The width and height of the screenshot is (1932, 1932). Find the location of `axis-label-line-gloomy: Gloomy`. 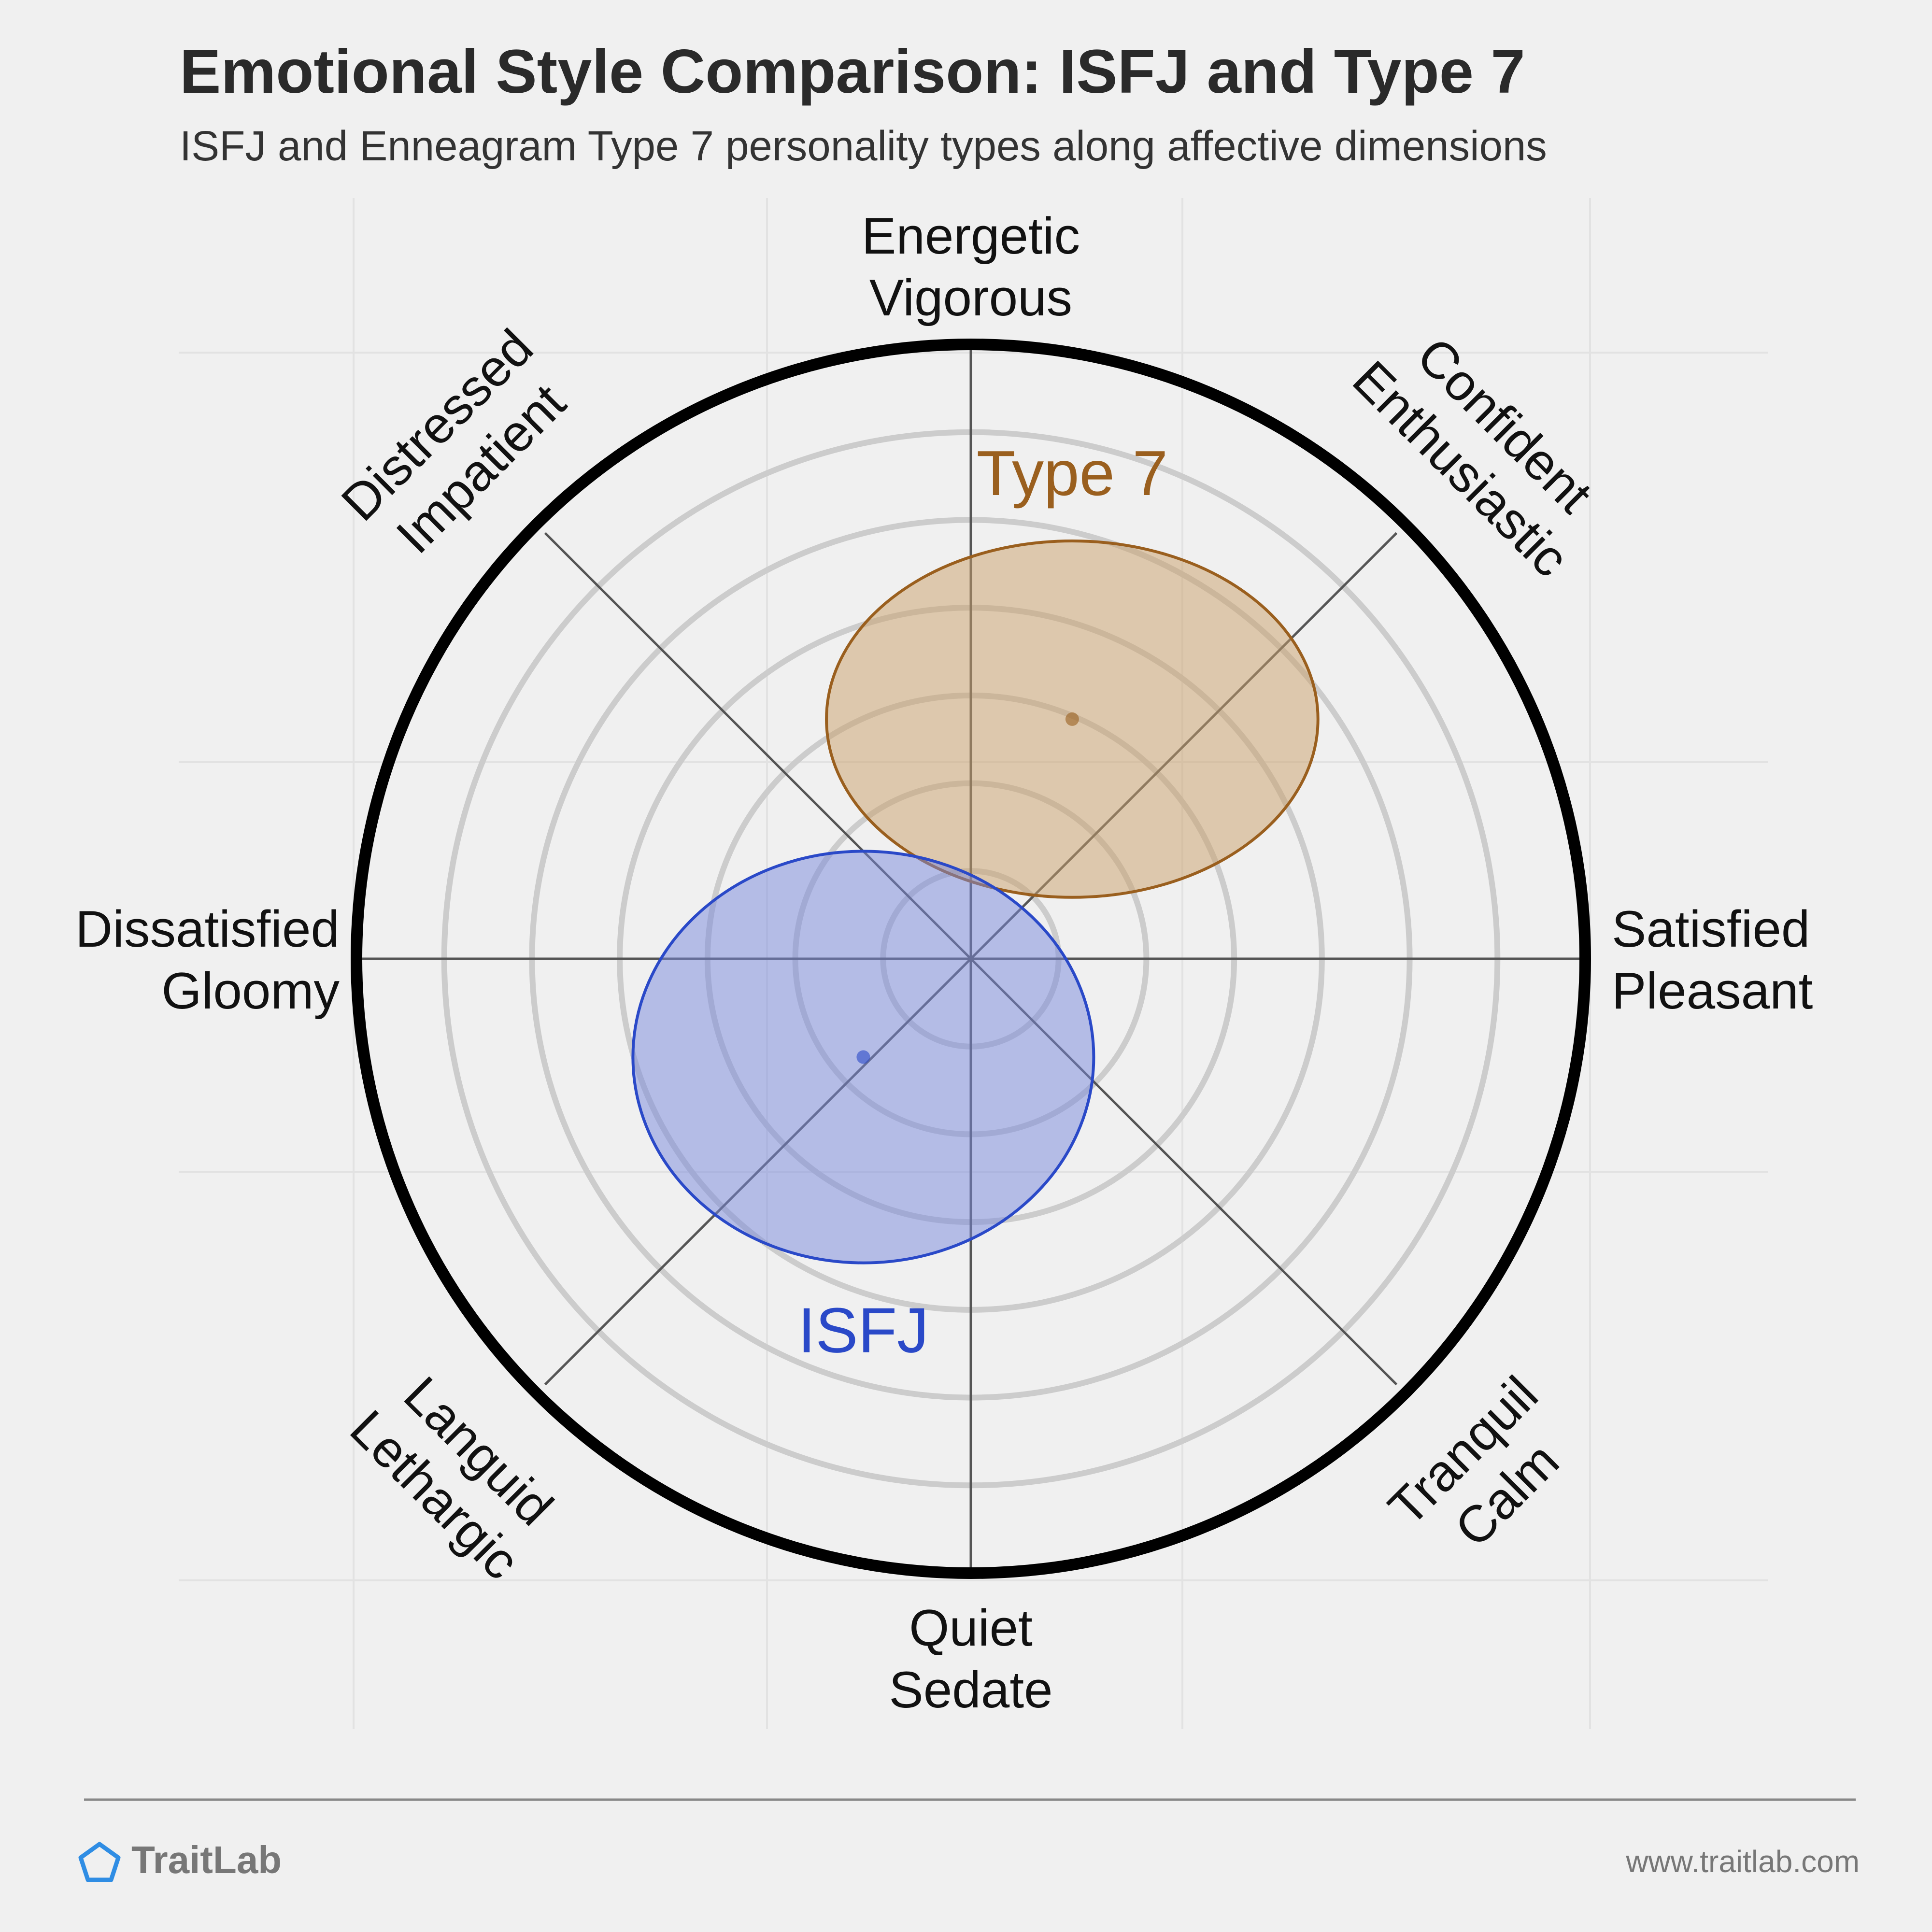

axis-label-line-gloomy: Gloomy is located at coordinates (250, 991).